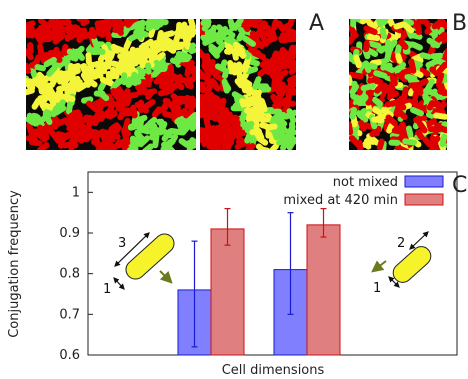 This screenshot has height=379, width=468. I want to click on short-side-label: 1, so click(107, 289).